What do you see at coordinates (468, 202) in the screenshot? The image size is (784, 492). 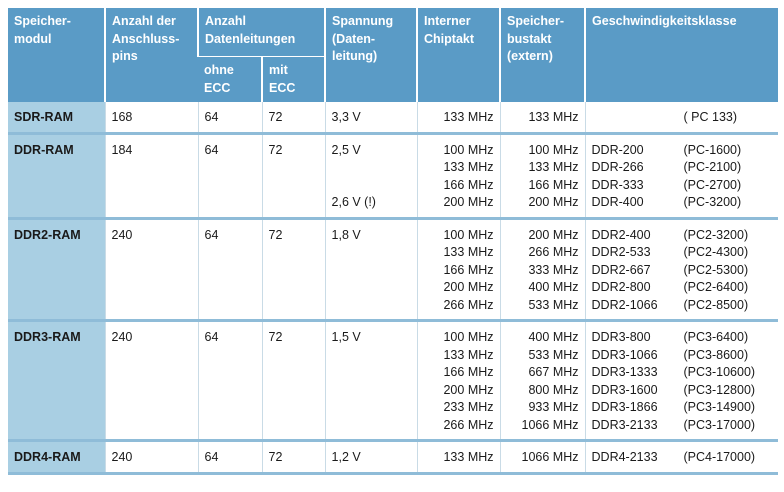 I see `chip-clock: 200 MHz` at bounding box center [468, 202].